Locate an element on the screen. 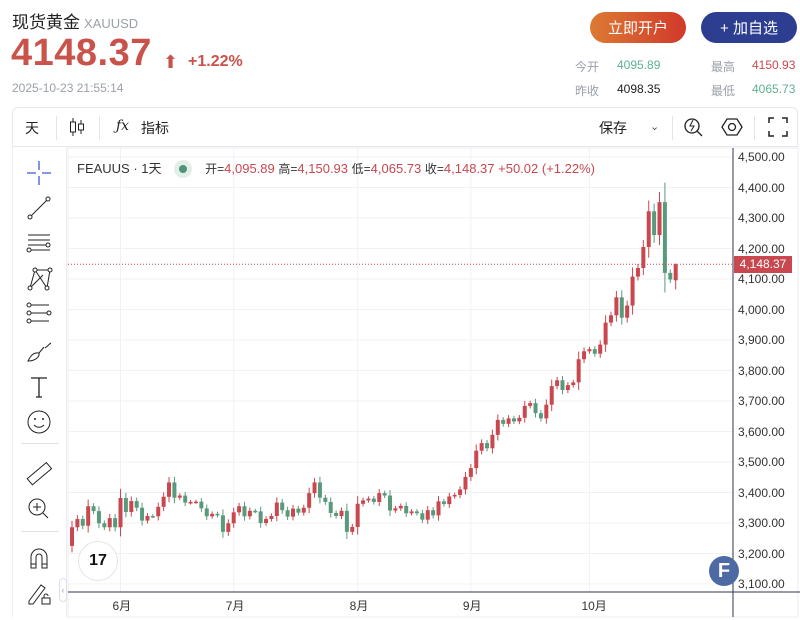 The image size is (800, 620). legend-high: 4,150.93 is located at coordinates (323, 168).